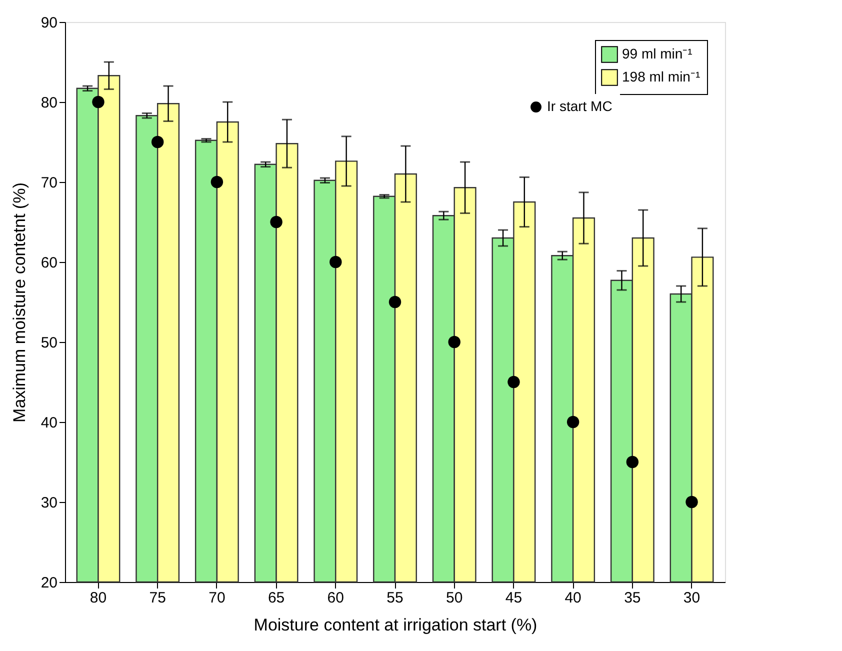 This screenshot has width=842, height=651. What do you see at coordinates (395, 598) in the screenshot?
I see `x-tick-label: 55` at bounding box center [395, 598].